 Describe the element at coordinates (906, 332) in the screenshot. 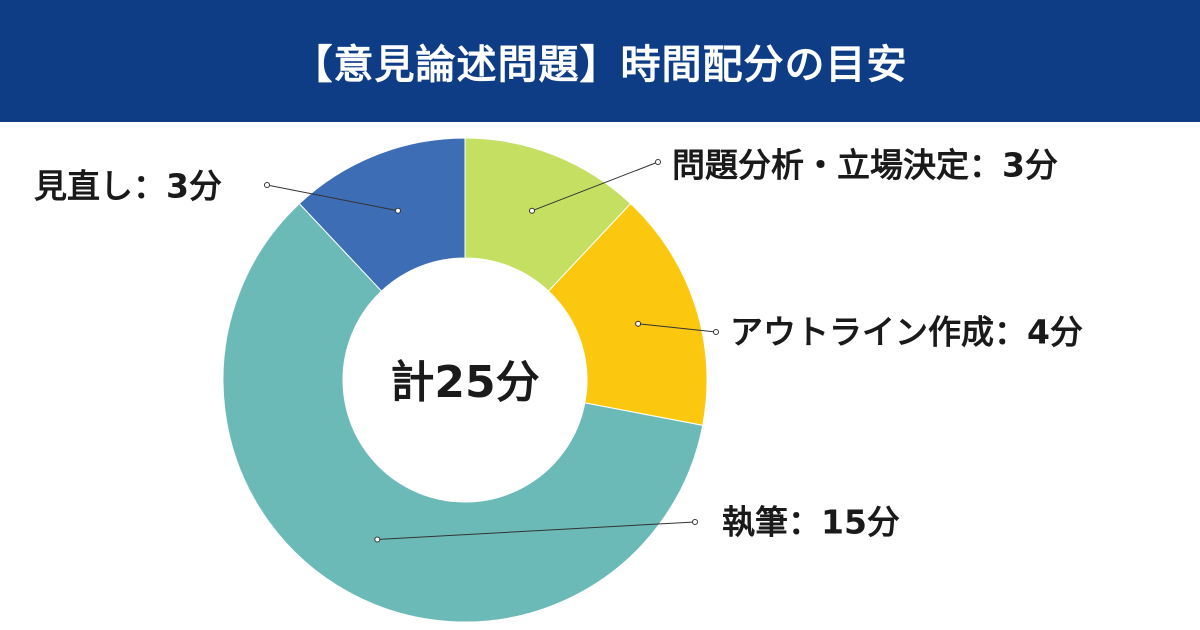

I see `slice-label-2: アウトライン作成：4分` at that location.